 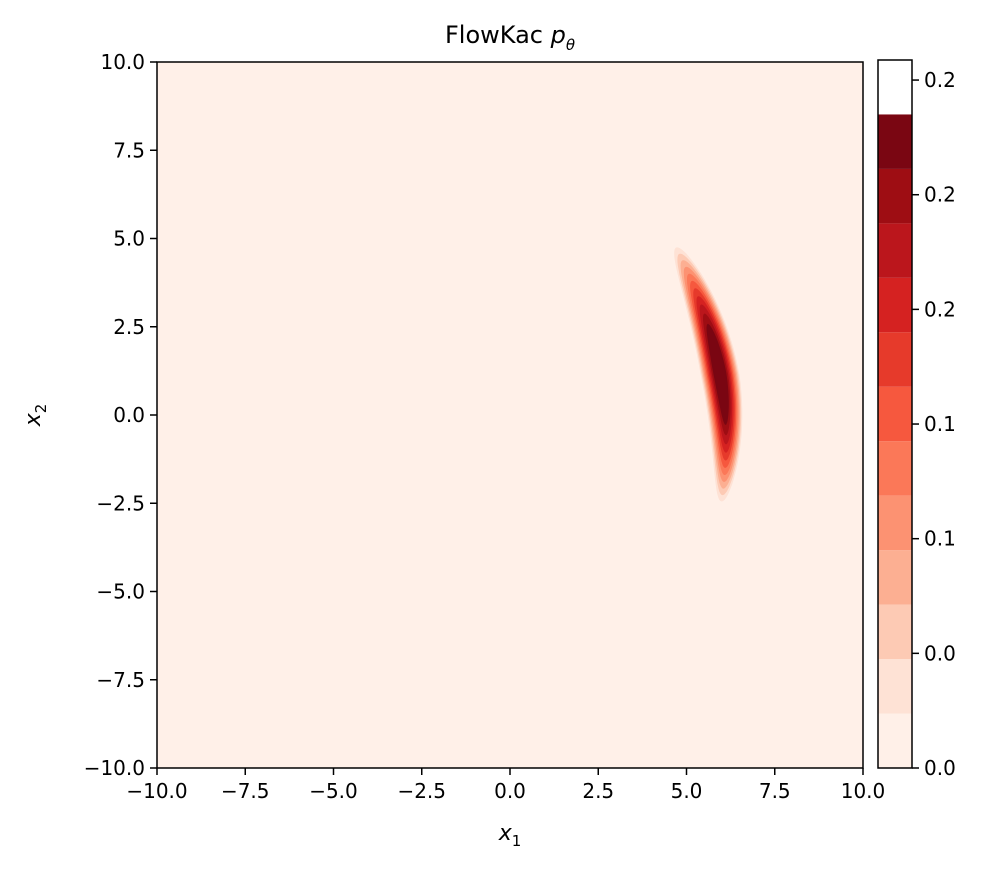 What do you see at coordinates (120, 503) in the screenshot?
I see `y-tick-label: −2.5` at bounding box center [120, 503].